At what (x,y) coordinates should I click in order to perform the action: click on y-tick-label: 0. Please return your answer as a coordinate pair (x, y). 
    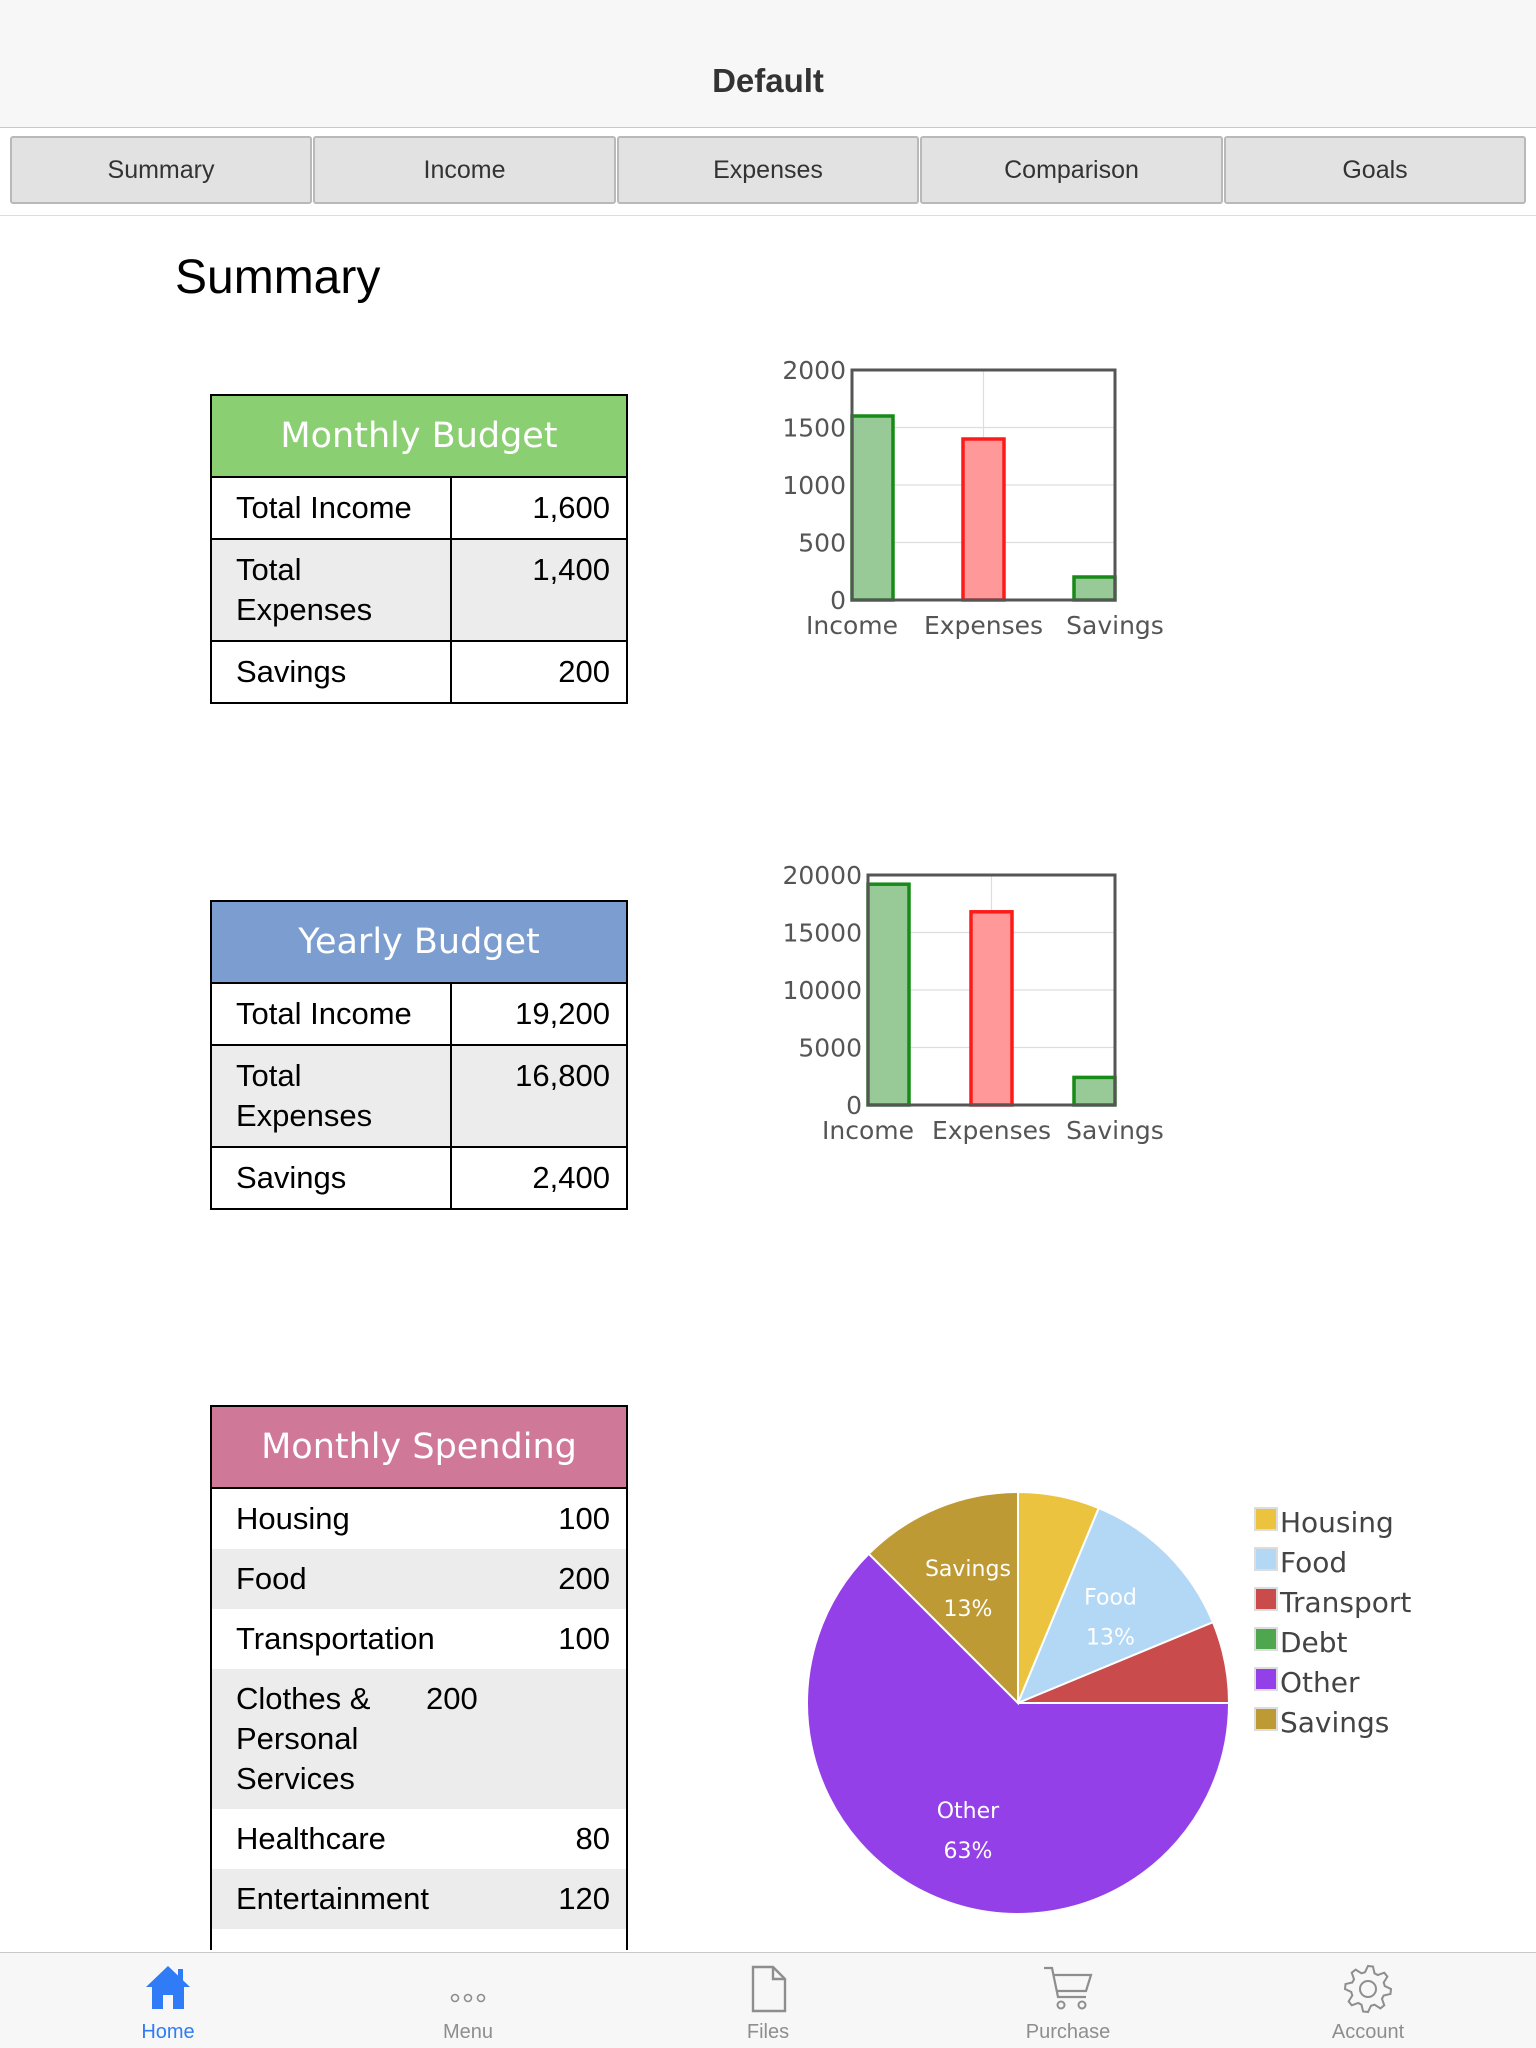
    Looking at the image, I should click on (854, 1105).